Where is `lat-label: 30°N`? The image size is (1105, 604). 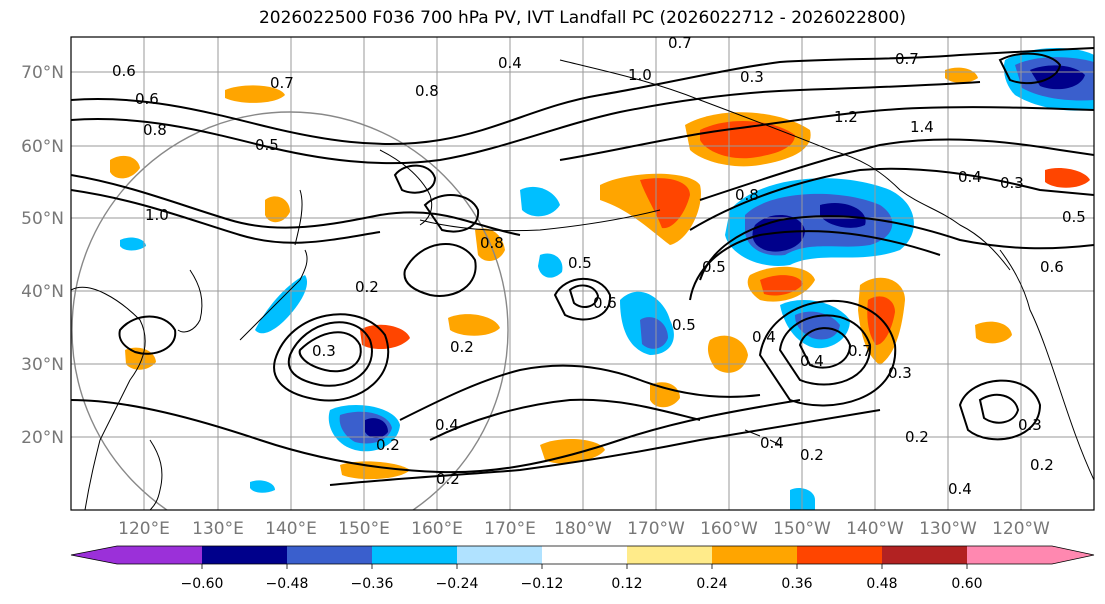
lat-label: 30°N is located at coordinates (42, 365).